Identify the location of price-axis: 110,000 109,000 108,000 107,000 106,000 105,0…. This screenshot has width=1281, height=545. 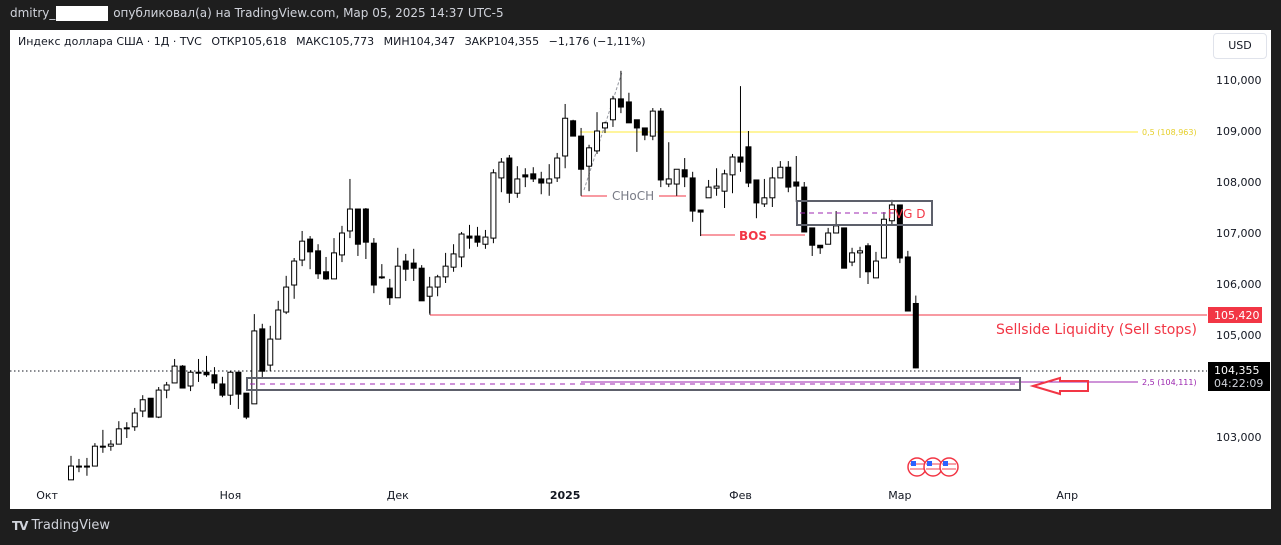
(1239, 259).